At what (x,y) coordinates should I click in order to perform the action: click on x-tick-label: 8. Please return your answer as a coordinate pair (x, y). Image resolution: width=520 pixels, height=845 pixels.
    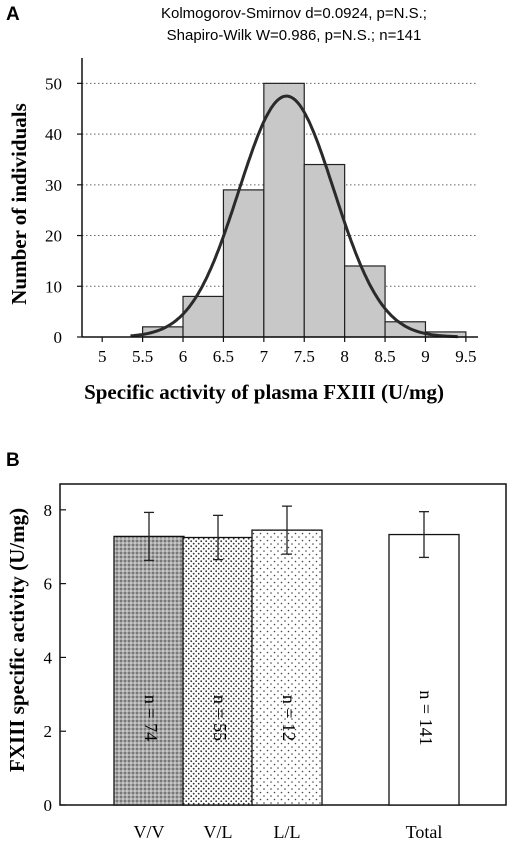
    Looking at the image, I should click on (344, 356).